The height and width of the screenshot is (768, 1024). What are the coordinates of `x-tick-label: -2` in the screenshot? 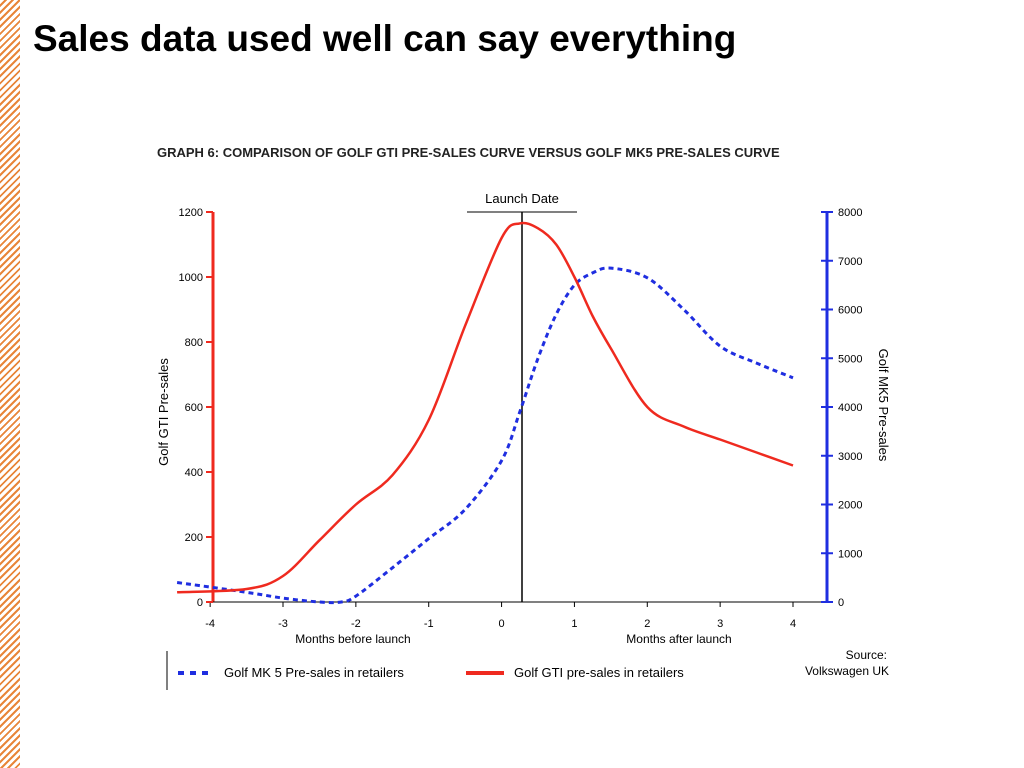 It's located at (356, 624).